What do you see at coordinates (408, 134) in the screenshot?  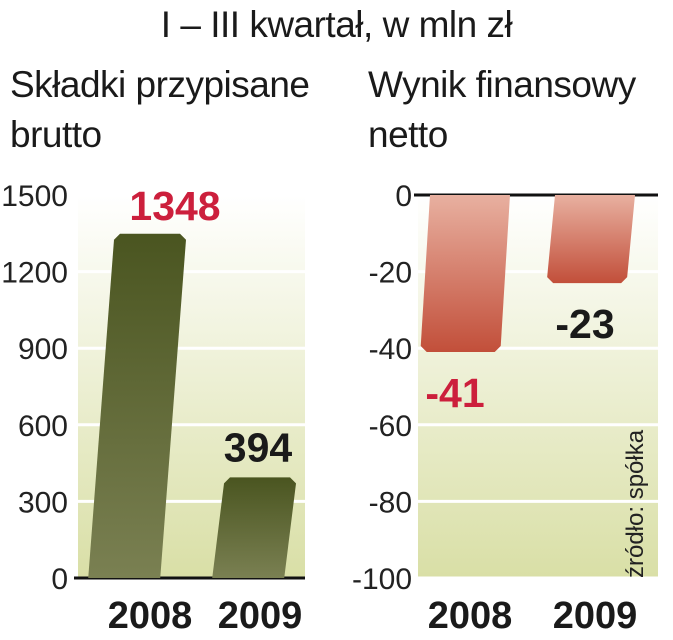 I see `right-panel-title-line2: netto` at bounding box center [408, 134].